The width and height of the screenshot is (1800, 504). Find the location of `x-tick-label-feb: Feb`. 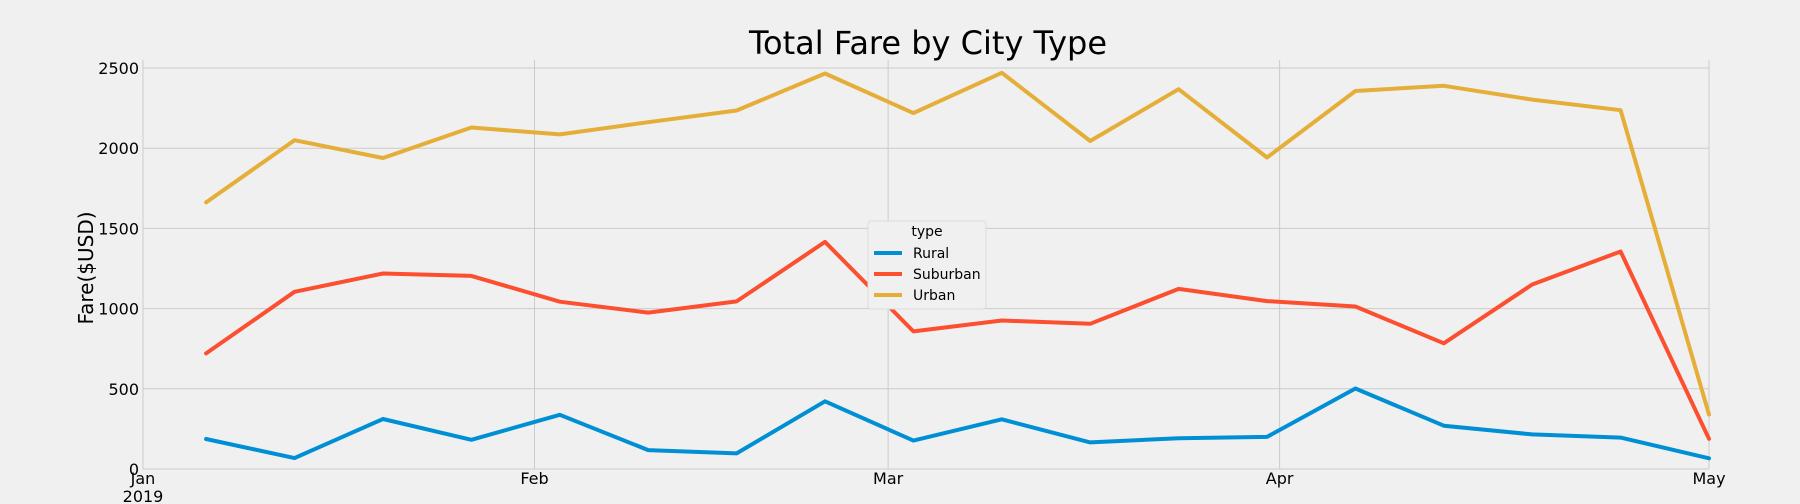

x-tick-label-feb: Feb is located at coordinates (534, 478).